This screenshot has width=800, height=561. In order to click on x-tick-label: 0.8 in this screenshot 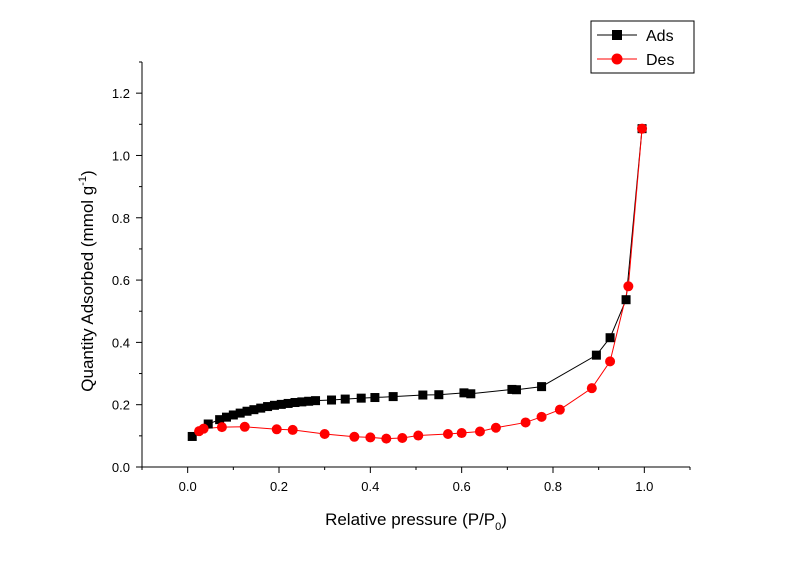, I will do `click(553, 486)`.